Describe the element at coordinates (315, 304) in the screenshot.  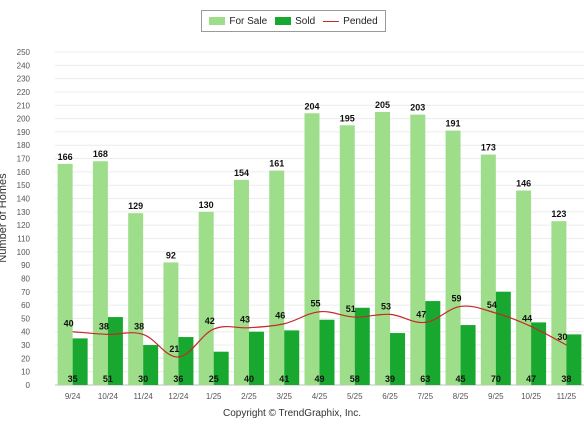
I see `data-label-pended: 55` at that location.